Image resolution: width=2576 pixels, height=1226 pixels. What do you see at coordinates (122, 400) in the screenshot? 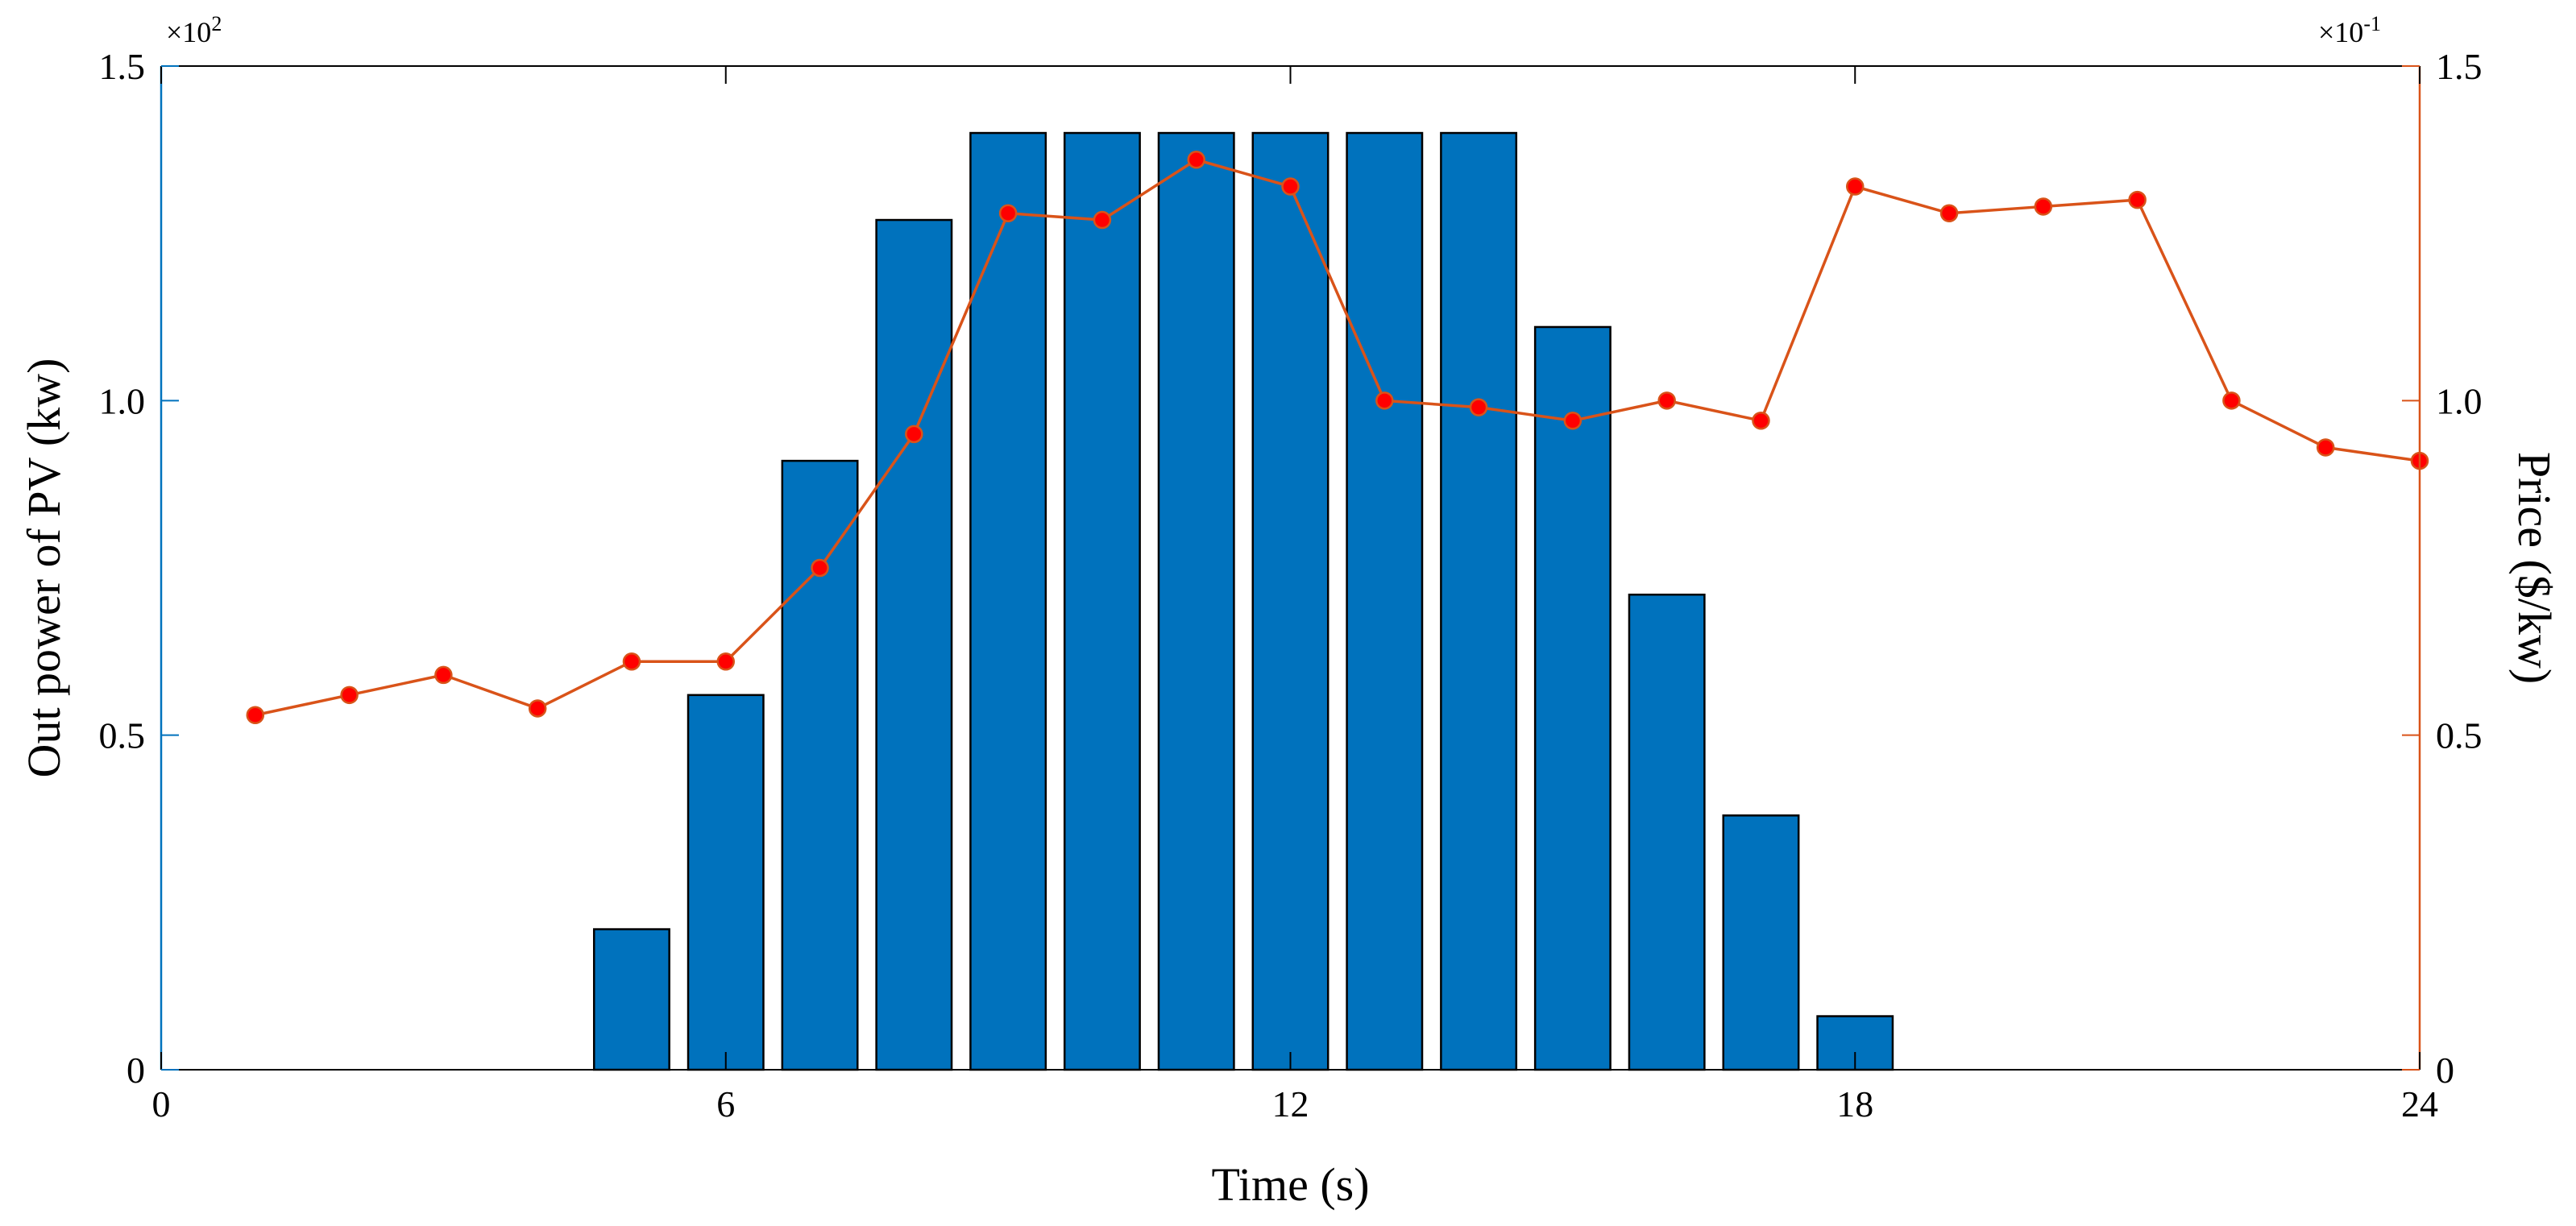
I see `y-left-tick-label: 1.0` at bounding box center [122, 400].